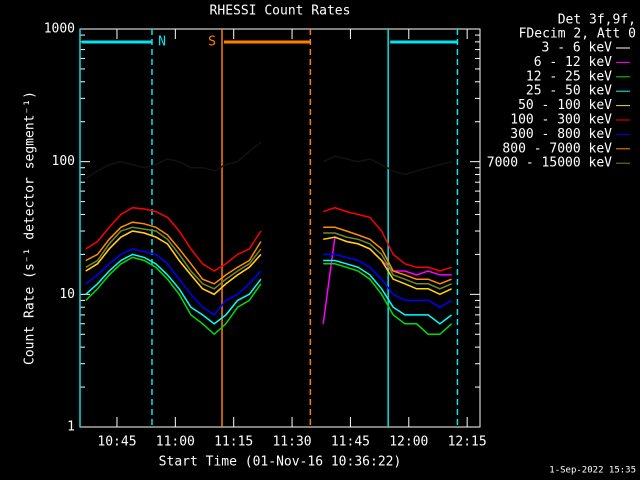 Image resolution: width=640 pixels, height=480 pixels. Describe the element at coordinates (71, 427) in the screenshot. I see `y-tick-label: 1` at that location.